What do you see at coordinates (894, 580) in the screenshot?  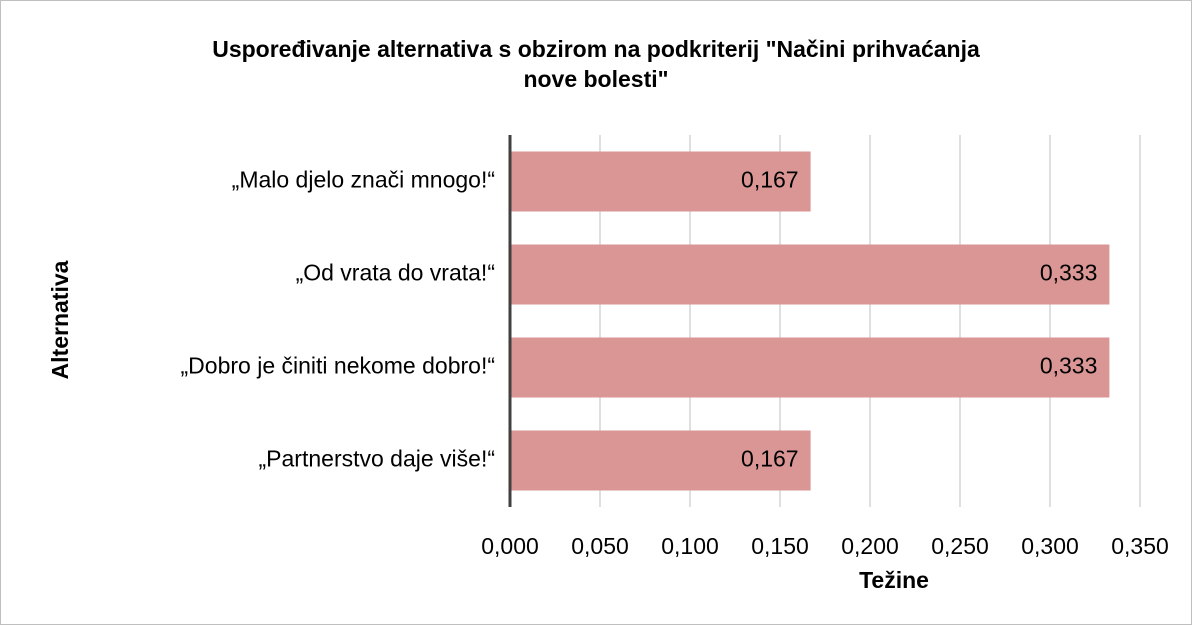 I see `x-axis-title: Težine` at bounding box center [894, 580].